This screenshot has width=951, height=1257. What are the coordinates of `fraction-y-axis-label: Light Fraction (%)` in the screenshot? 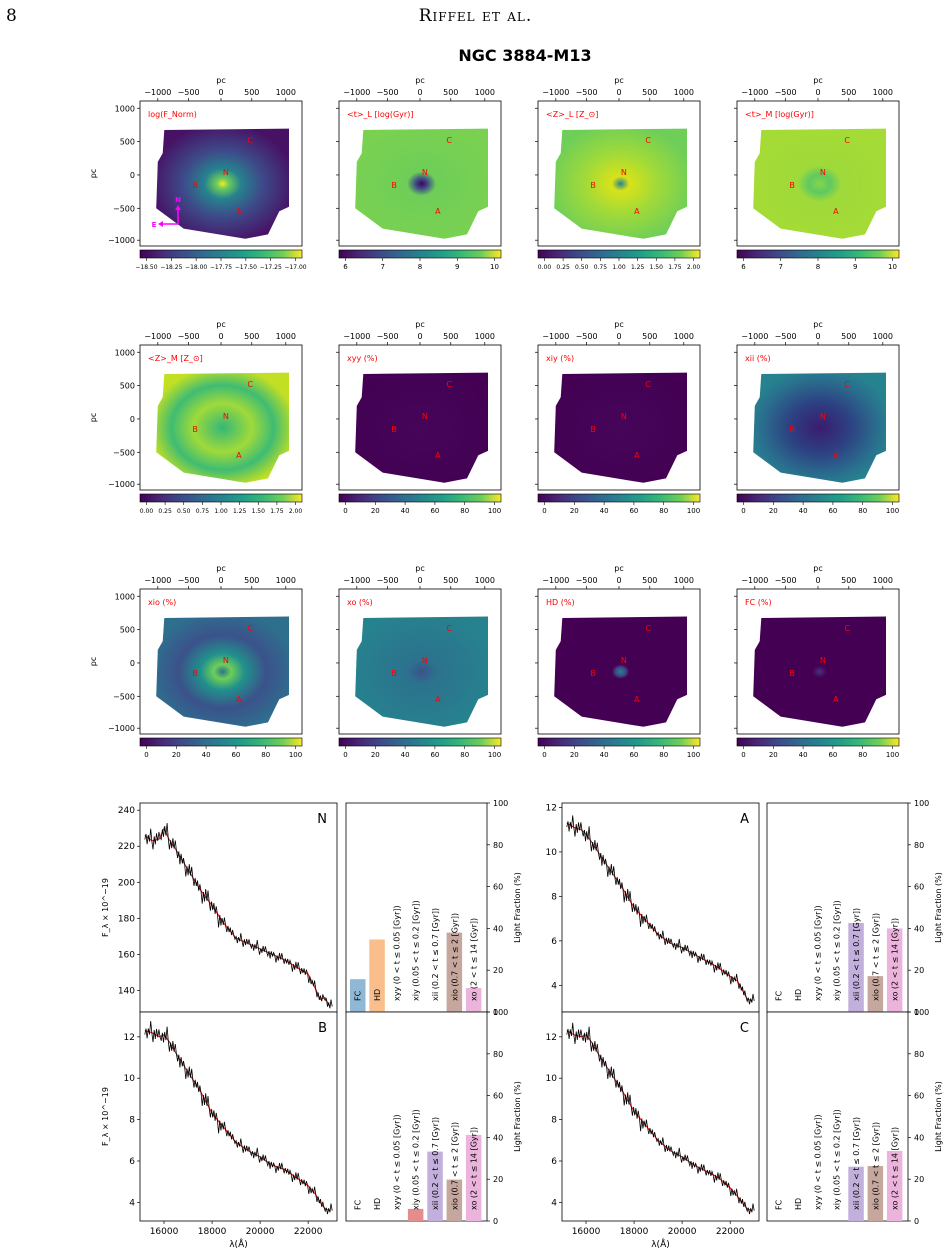 It's located at (938, 907).